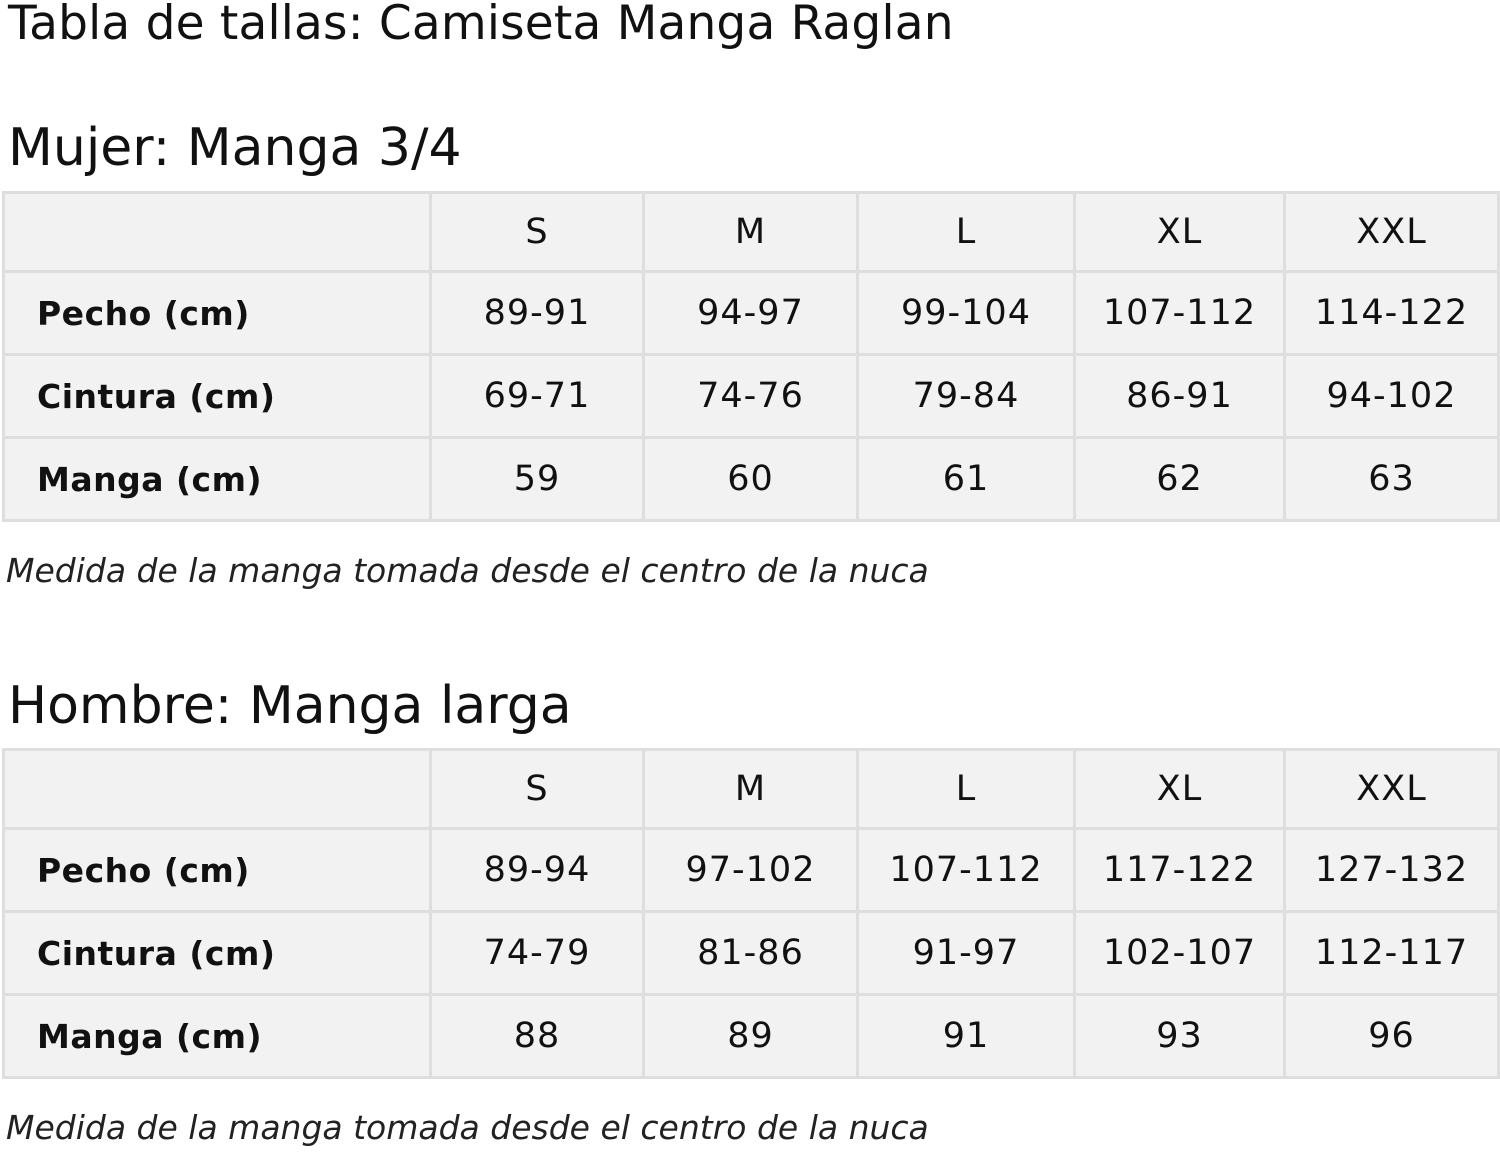  What do you see at coordinates (1179, 1036) in the screenshot?
I see `table-cell: 93` at bounding box center [1179, 1036].